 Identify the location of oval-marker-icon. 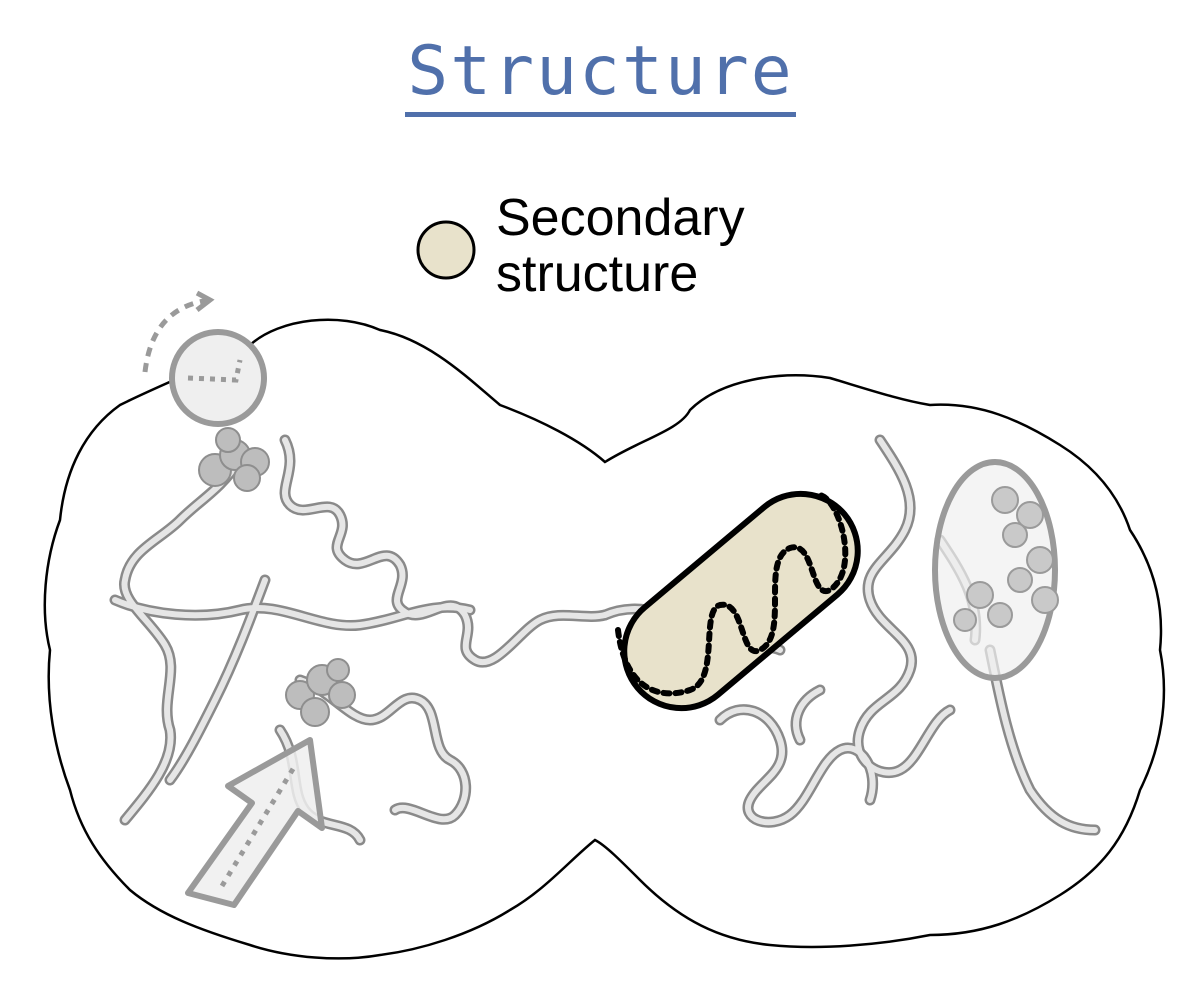
(995, 570).